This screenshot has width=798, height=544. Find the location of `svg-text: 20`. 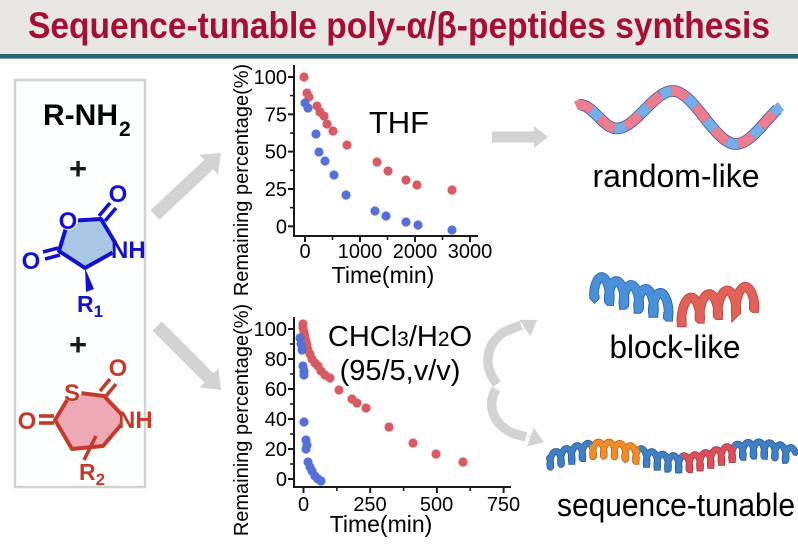

svg-text: 20 is located at coordinates (276, 450).